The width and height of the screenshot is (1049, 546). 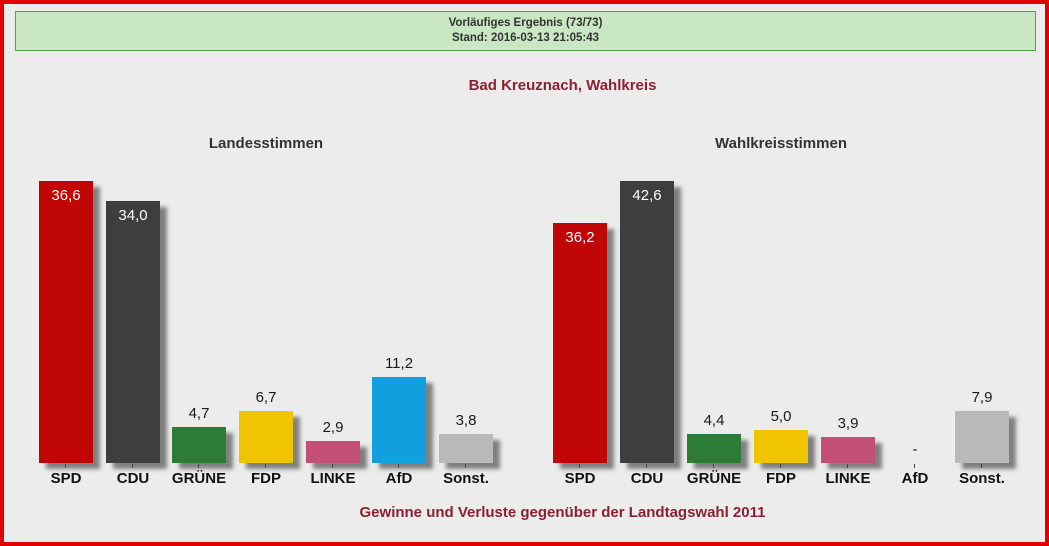 What do you see at coordinates (466, 420) in the screenshot?
I see `value-label-sonst: 3,8` at bounding box center [466, 420].